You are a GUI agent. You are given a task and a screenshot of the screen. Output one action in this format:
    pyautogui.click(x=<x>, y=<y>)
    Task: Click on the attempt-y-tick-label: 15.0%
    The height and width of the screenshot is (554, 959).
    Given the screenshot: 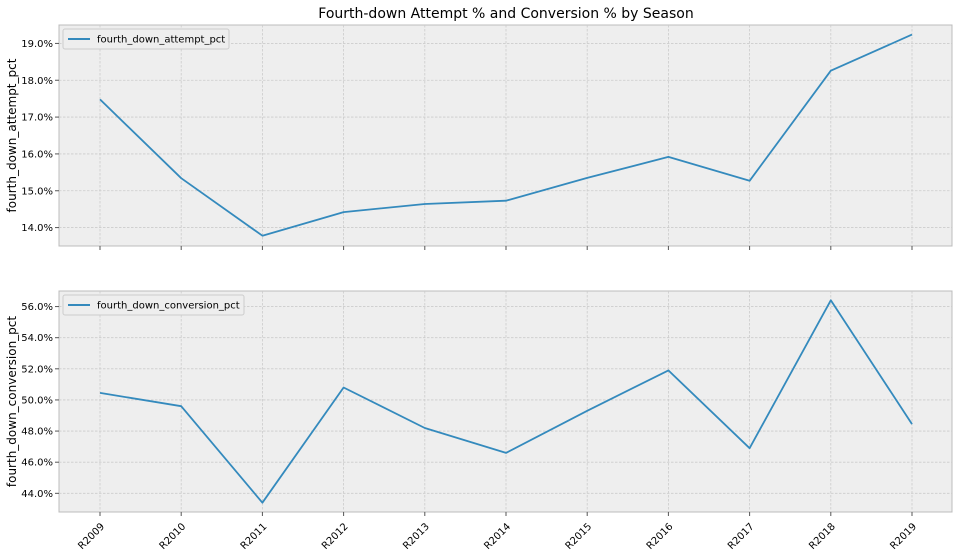 What is the action you would take?
    pyautogui.click(x=37, y=191)
    